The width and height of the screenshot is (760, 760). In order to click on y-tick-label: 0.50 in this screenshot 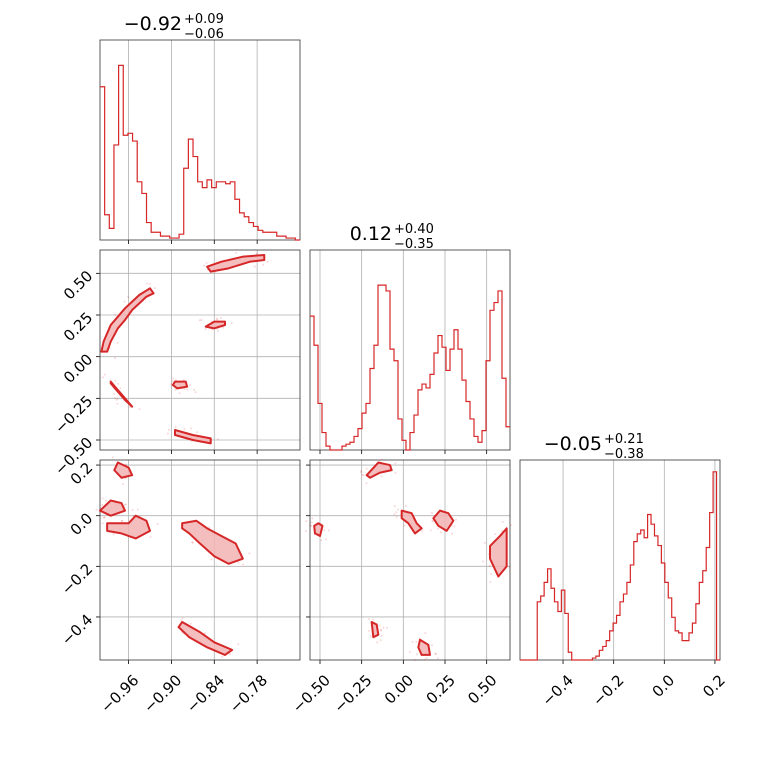, I will do `click(78, 285)`.